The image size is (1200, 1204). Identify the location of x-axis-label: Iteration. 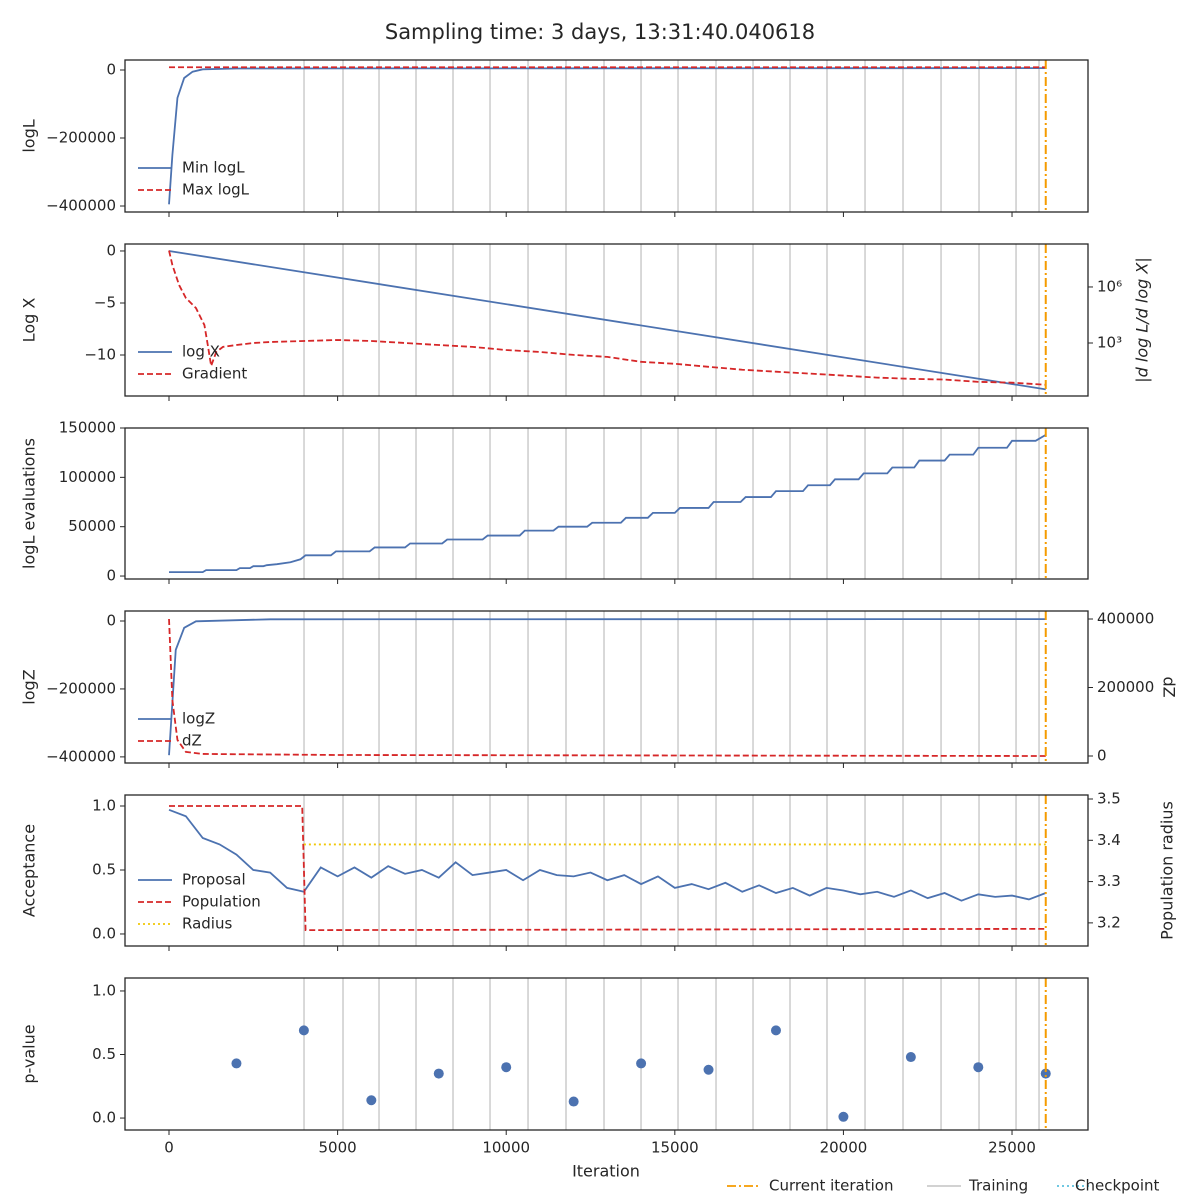
(606, 1171).